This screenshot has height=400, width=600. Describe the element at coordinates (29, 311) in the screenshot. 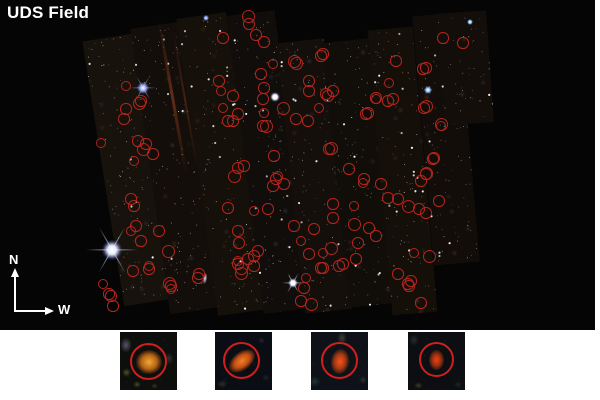

I see `compass-horizontal-shaft` at that location.